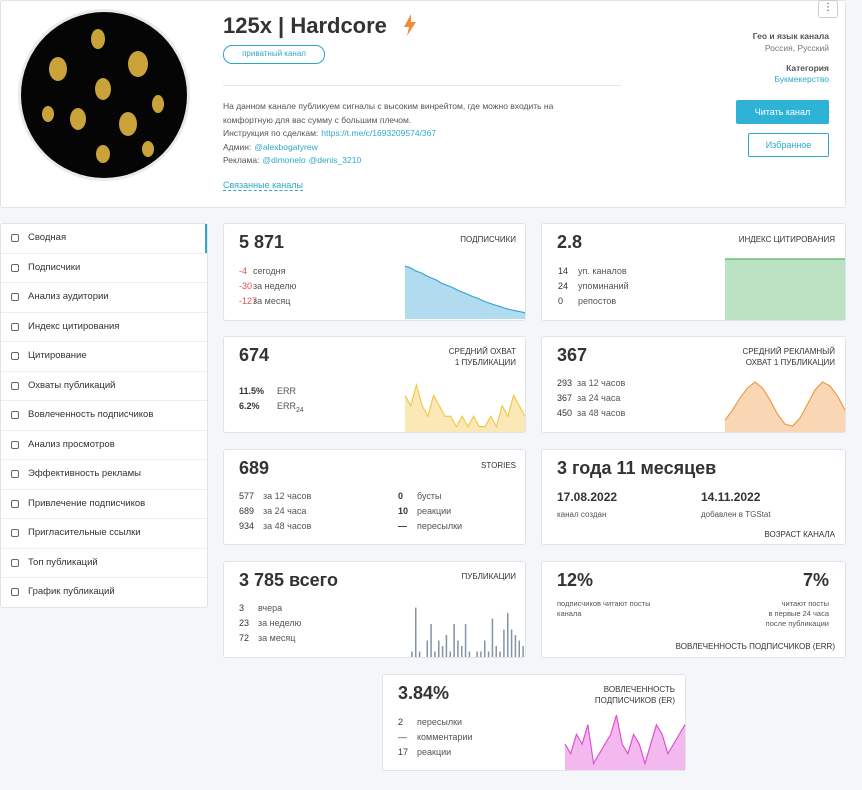 The image size is (862, 790). What do you see at coordinates (247, 496) in the screenshot?
I see `row-value: 577` at bounding box center [247, 496].